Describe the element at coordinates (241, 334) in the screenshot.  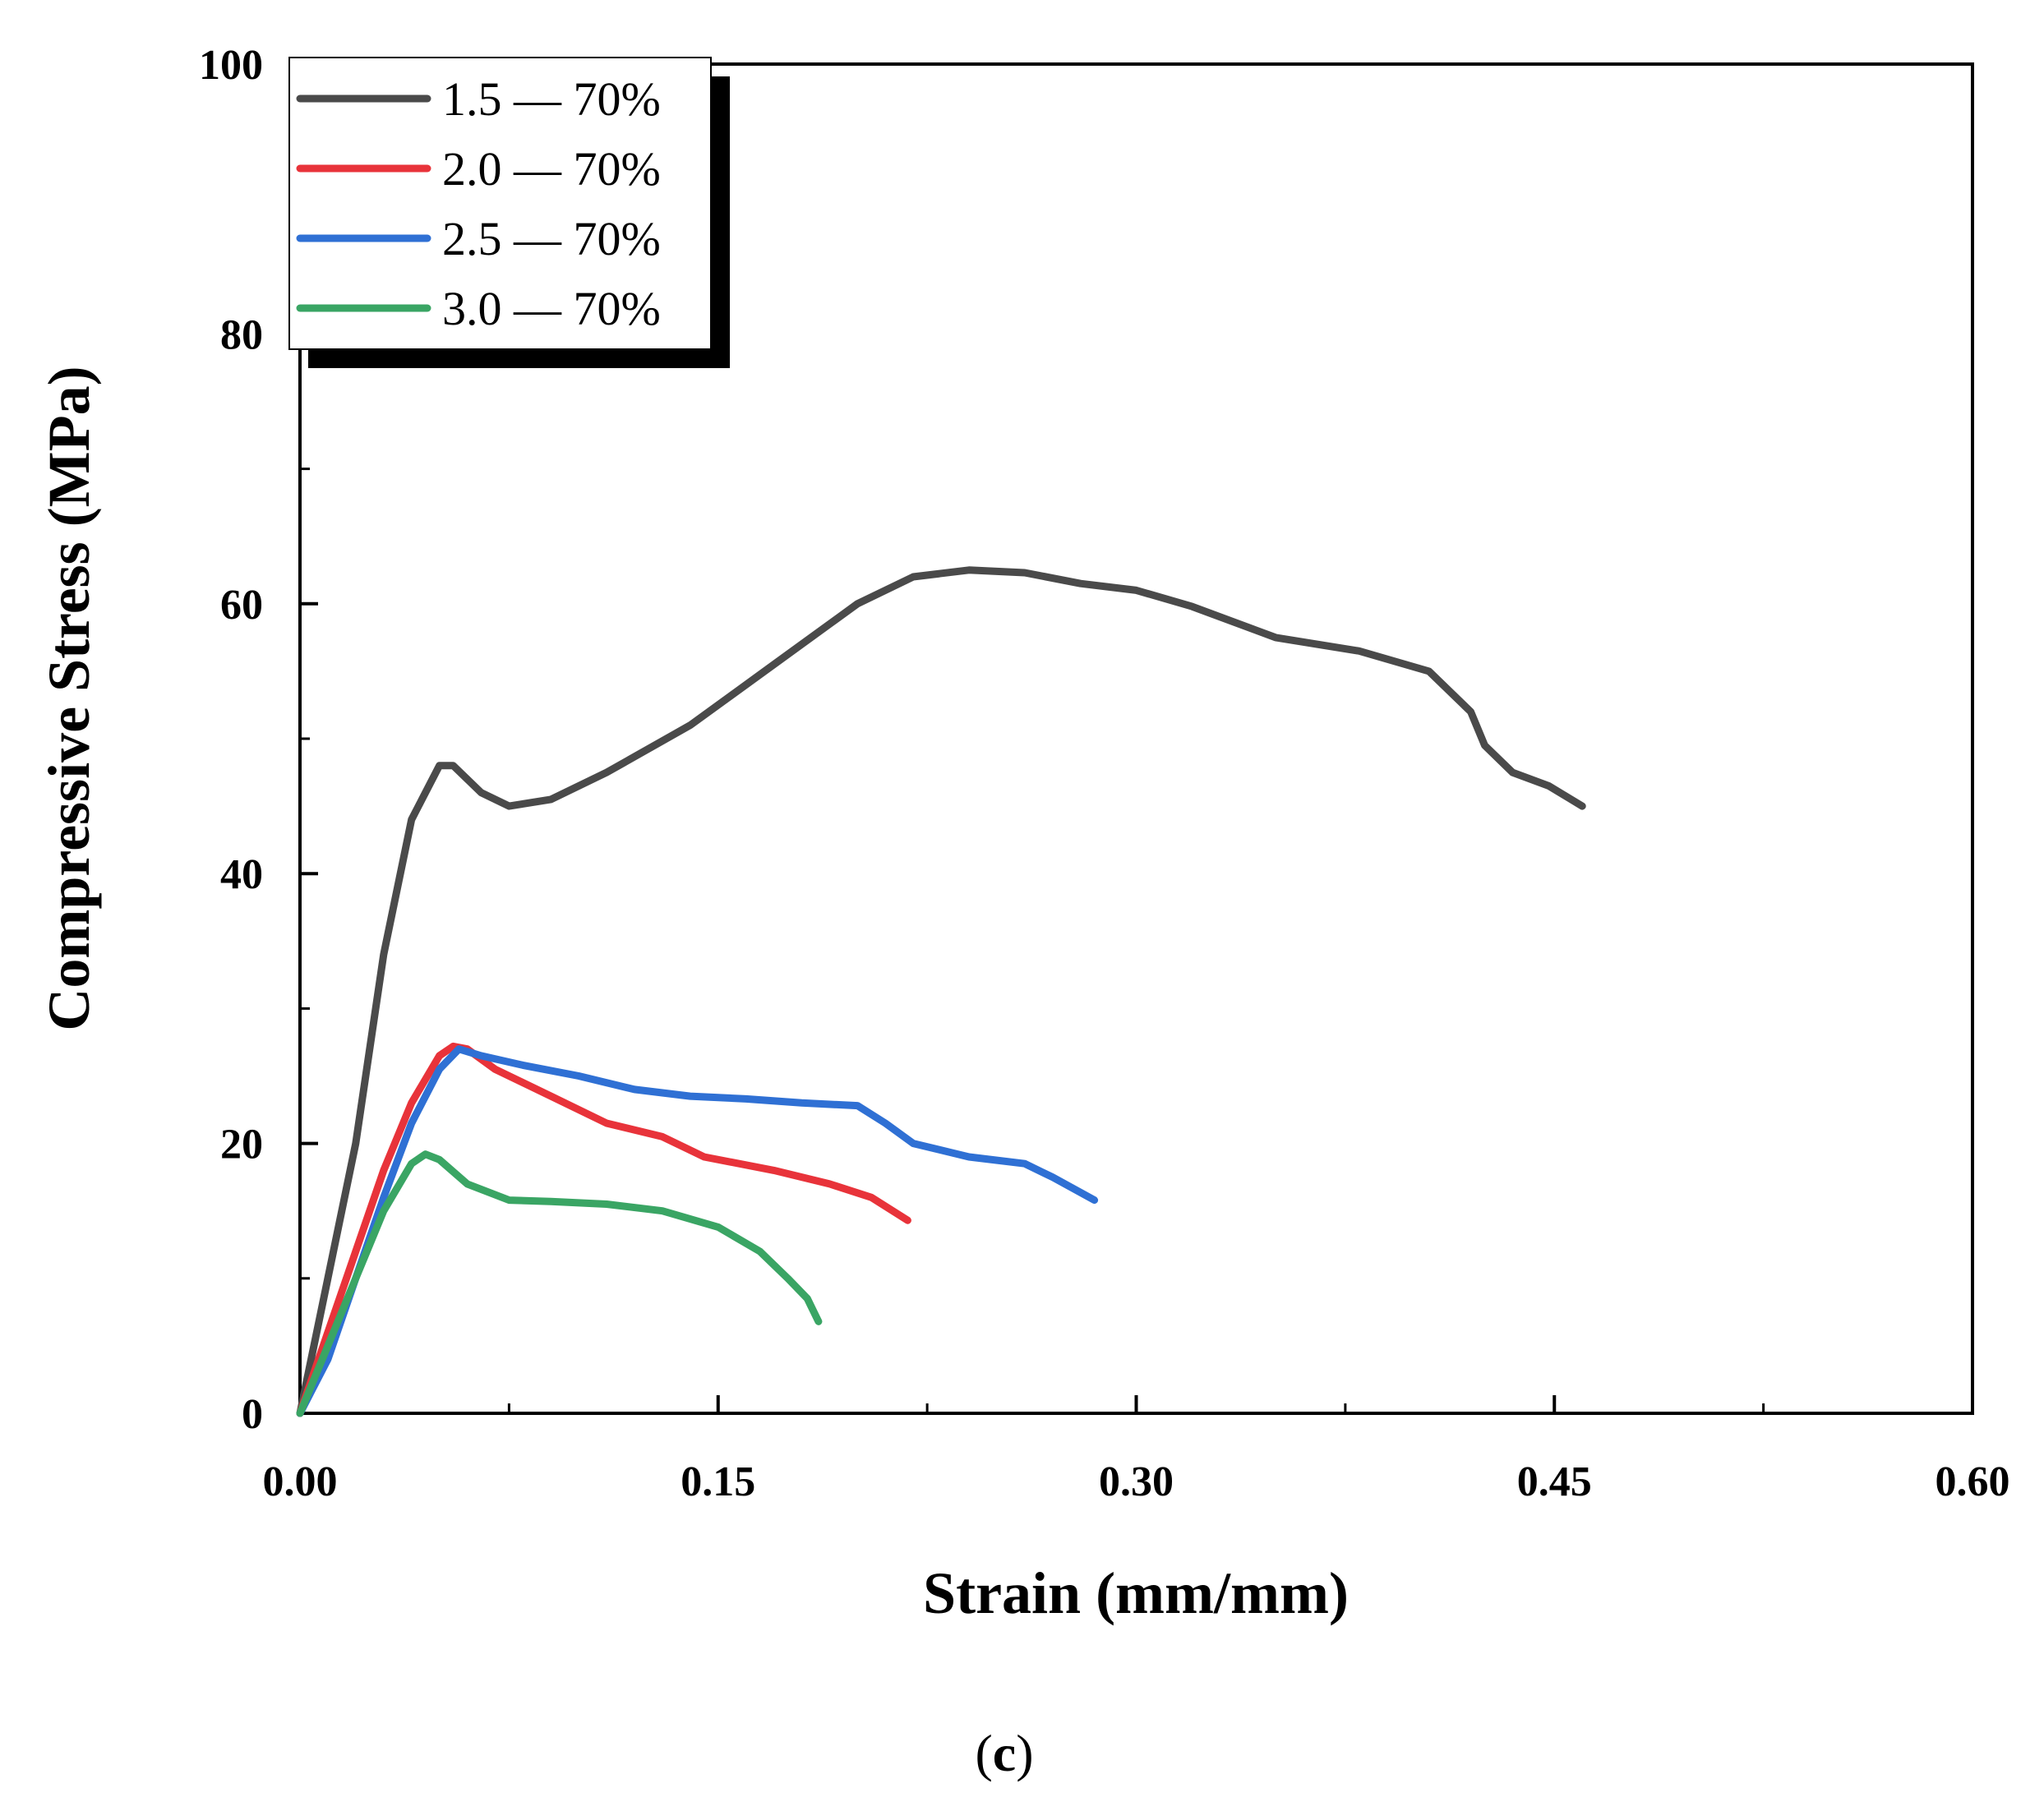
I see `y-tick-label: 80` at that location.